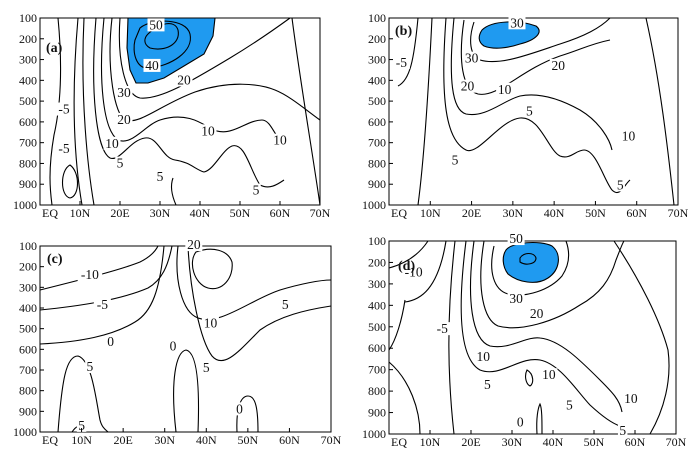  I want to click on panel-c-contour-label: 10, so click(211, 323).